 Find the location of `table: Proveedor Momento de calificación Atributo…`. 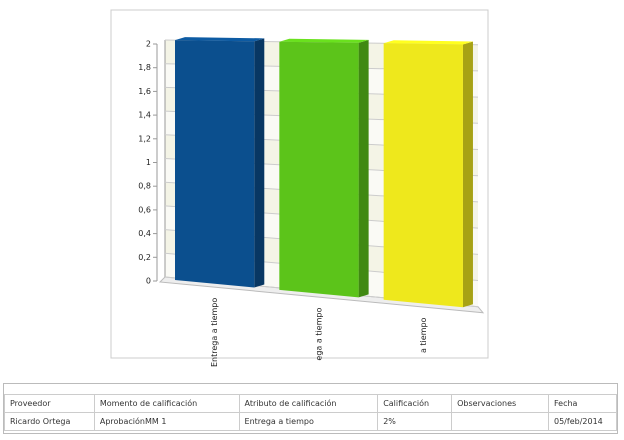

table: Proveedor Momento de calificación Atributo… is located at coordinates (310, 412).